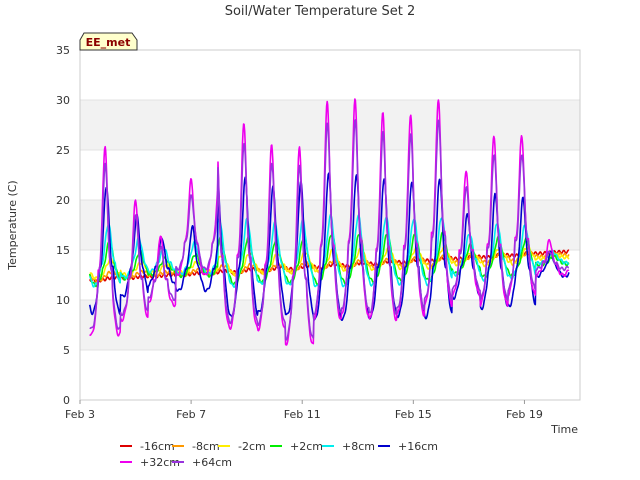 The width and height of the screenshot is (640, 480). I want to click on chart-title: Soil/Water Temperature Set 2, so click(320, 11).